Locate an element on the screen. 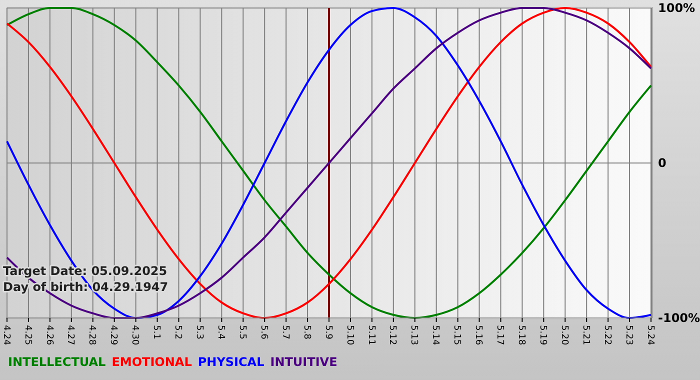 Image resolution: width=700 pixels, height=380 pixels. x-tick-label: 5.5 is located at coordinates (241, 332).